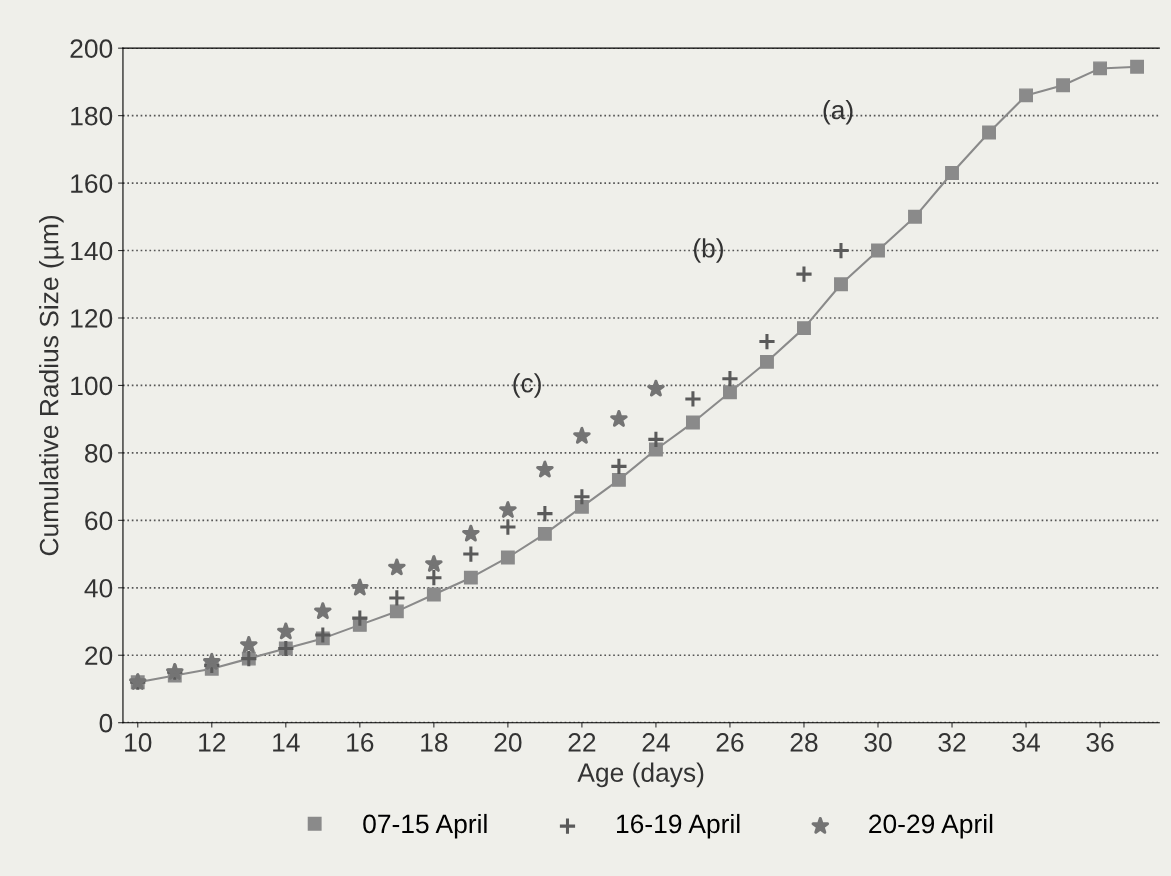 This screenshot has height=876, width=1171. Describe the element at coordinates (730, 742) in the screenshot. I see `x-tick-label: 26` at that location.